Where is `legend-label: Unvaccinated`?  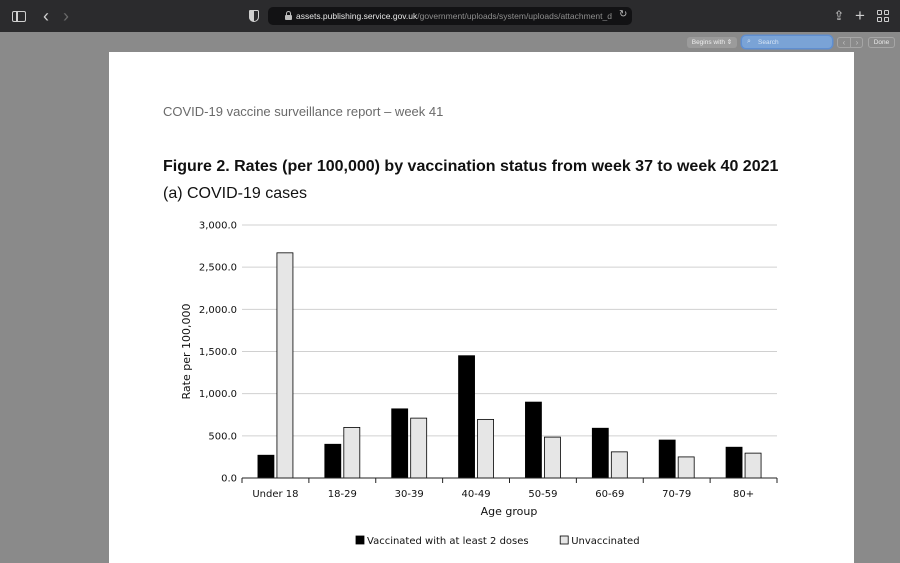 legend-label: Unvaccinated is located at coordinates (605, 541).